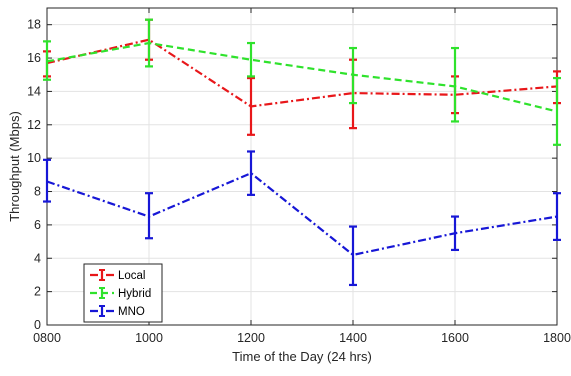  Describe the element at coordinates (557, 338) in the screenshot. I see `x-tick-label: 1800` at that location.